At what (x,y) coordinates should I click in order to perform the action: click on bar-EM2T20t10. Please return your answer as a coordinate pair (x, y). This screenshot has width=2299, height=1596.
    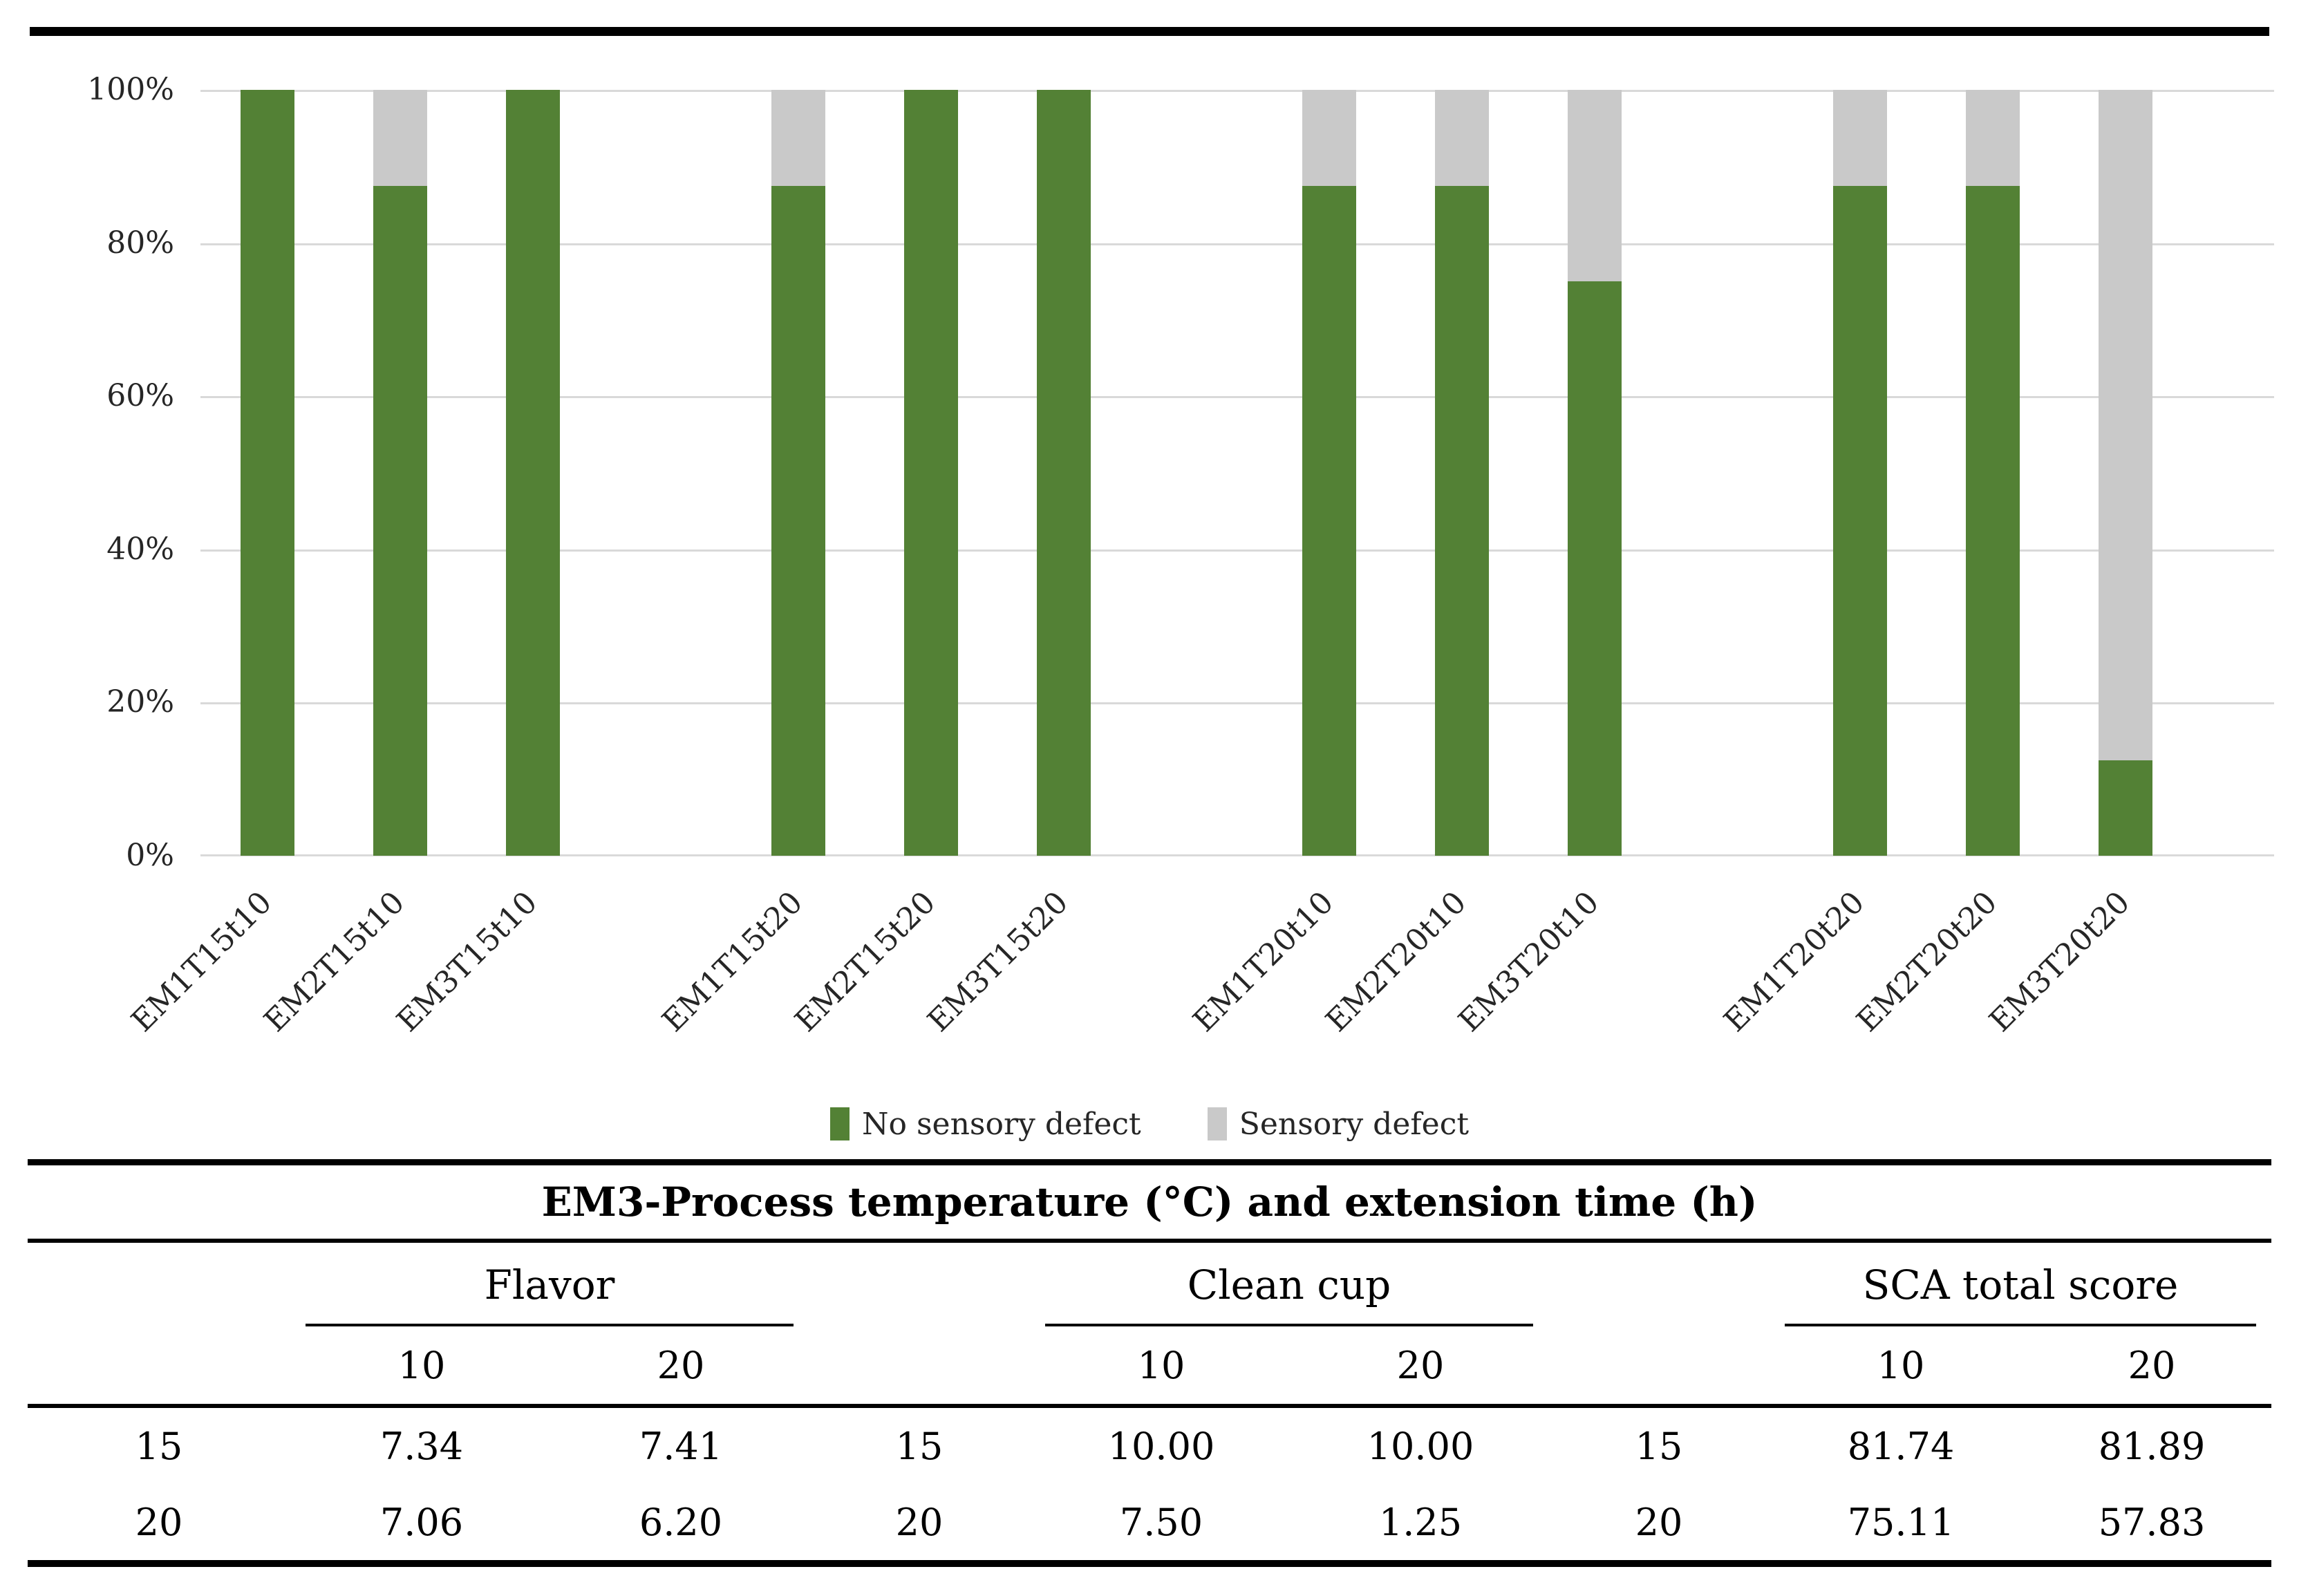
    Looking at the image, I should click on (1462, 473).